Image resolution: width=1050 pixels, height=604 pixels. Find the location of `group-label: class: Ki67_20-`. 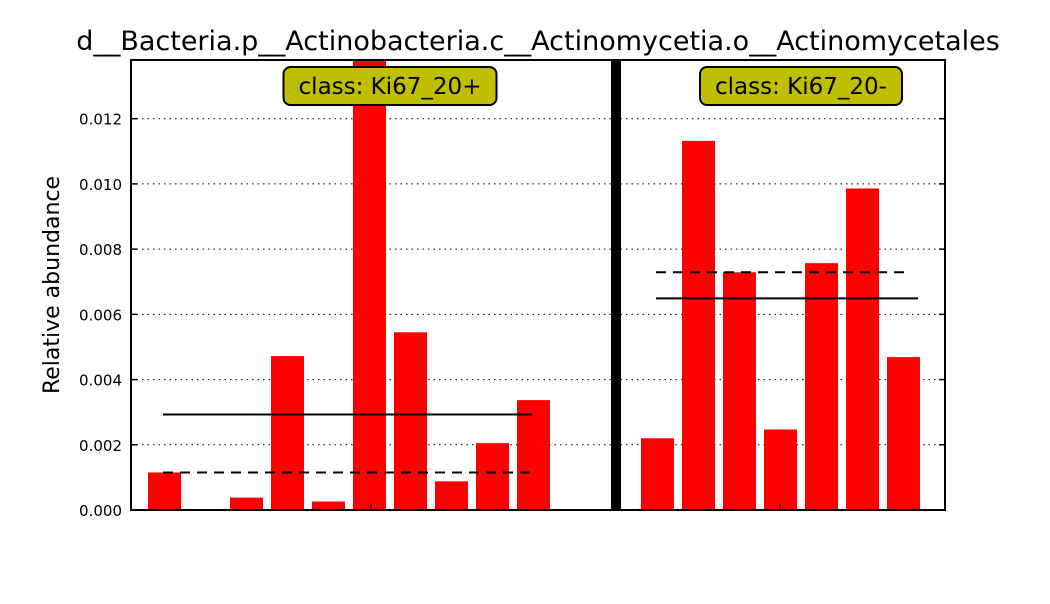

group-label: class: Ki67_20- is located at coordinates (801, 87).